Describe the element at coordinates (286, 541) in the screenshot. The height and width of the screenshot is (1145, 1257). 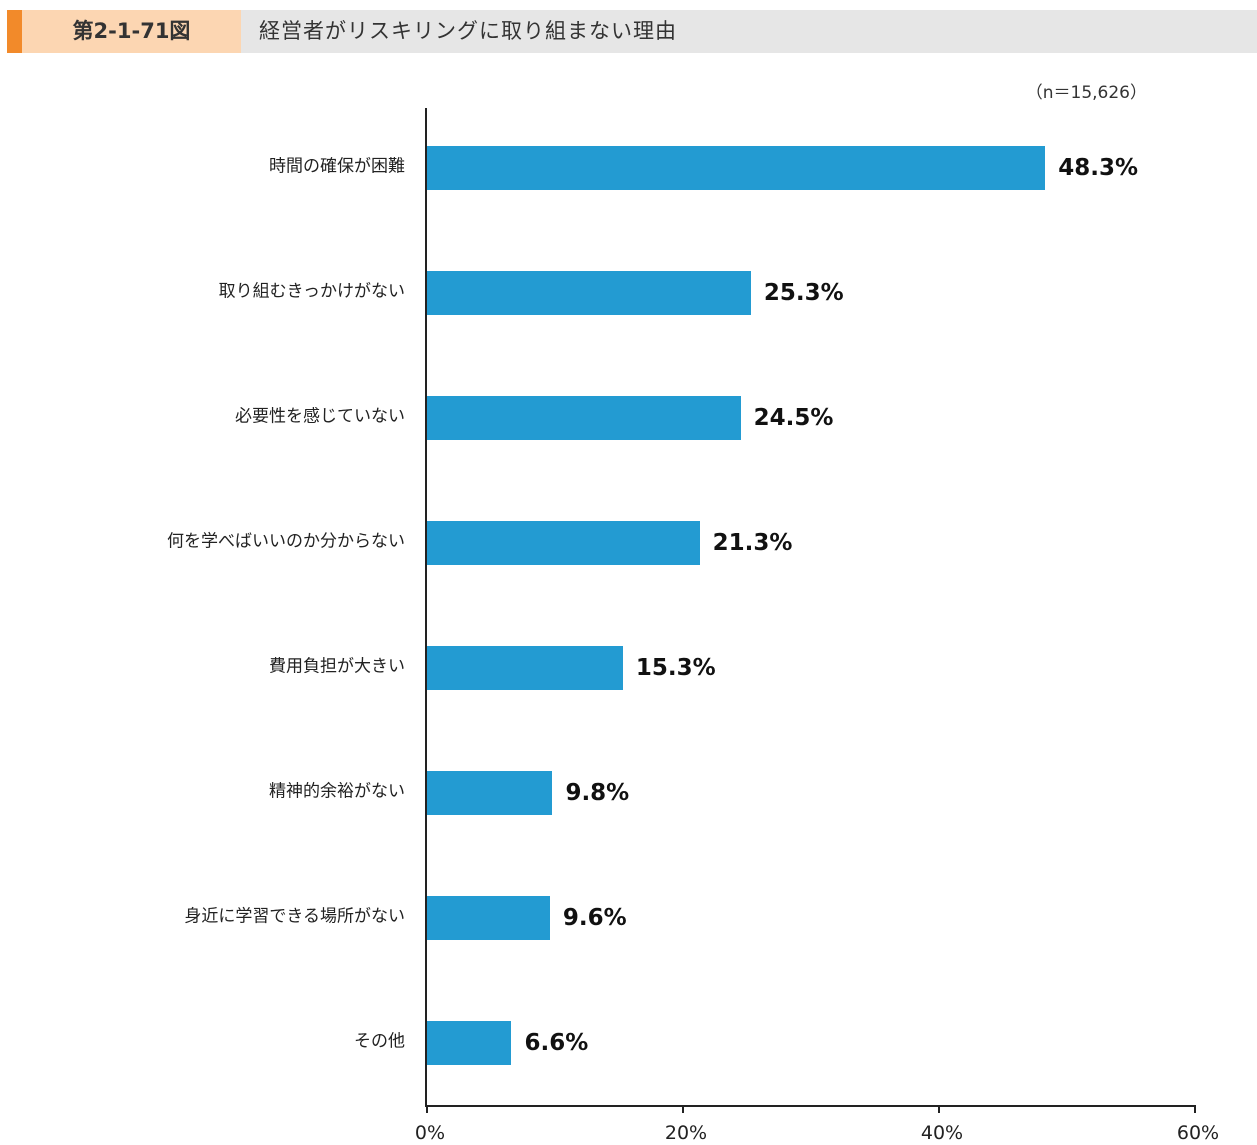
I see `category-label: 何を学べばいいのか分からない` at that location.